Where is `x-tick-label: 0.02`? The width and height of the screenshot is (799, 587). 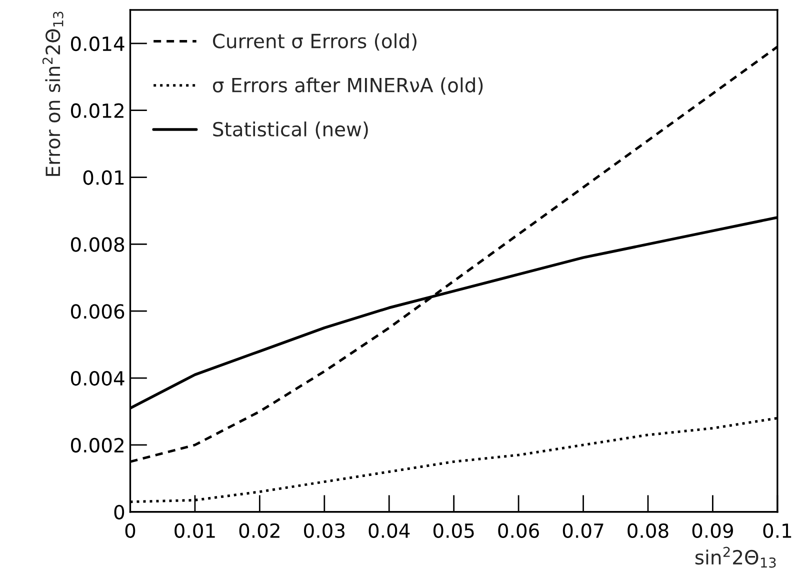 x-tick-label: 0.02 is located at coordinates (259, 530).